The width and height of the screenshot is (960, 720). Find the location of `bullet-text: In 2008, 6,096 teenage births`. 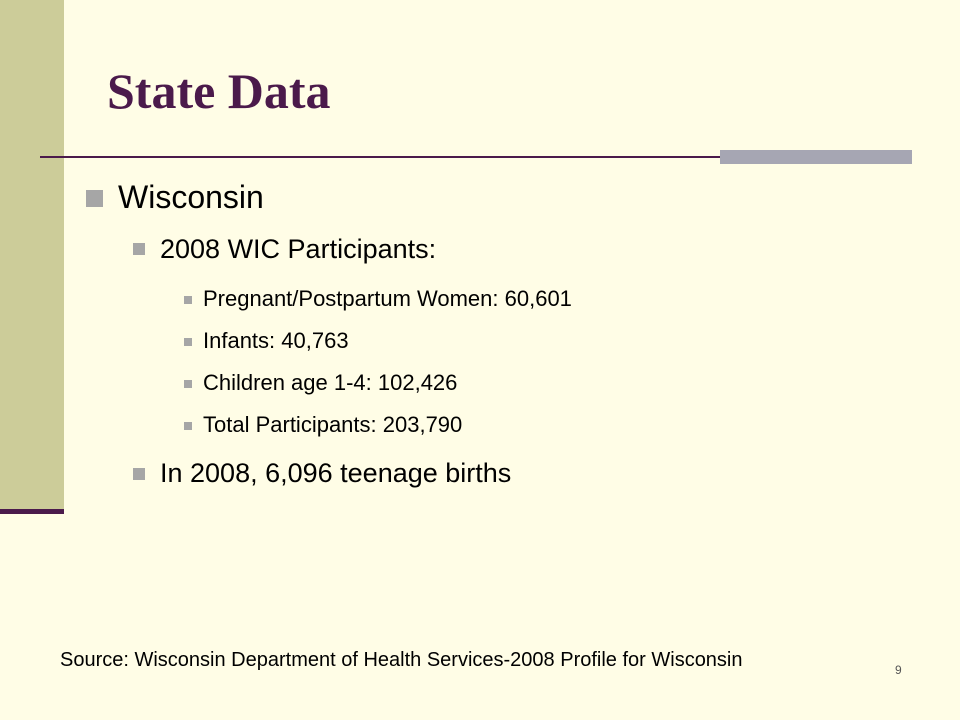

bullet-text: In 2008, 6,096 teenage births is located at coordinates (336, 473).